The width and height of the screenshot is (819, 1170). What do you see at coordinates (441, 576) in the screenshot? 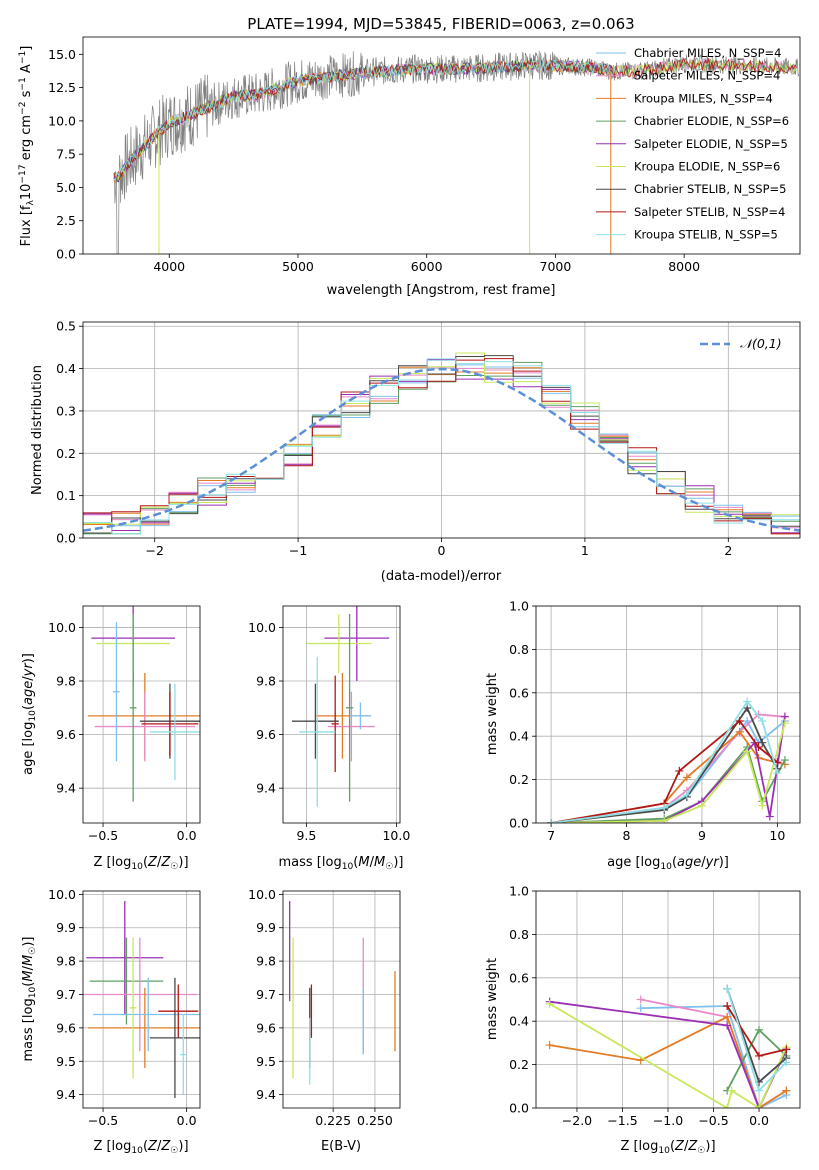
I see `x-axis-label: (data-model)/error` at bounding box center [441, 576].